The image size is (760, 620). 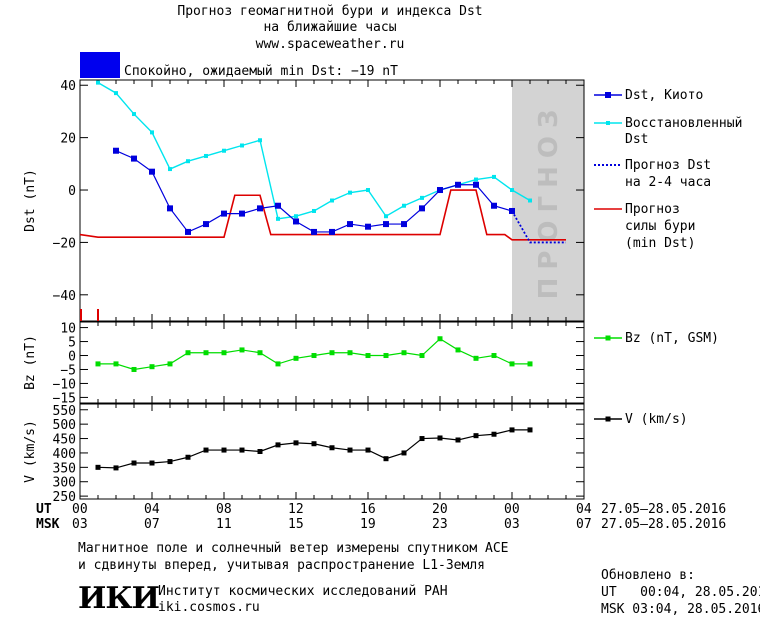 I want to click on legend-forecast-line1: Прогноз Dst, so click(x=668, y=165).